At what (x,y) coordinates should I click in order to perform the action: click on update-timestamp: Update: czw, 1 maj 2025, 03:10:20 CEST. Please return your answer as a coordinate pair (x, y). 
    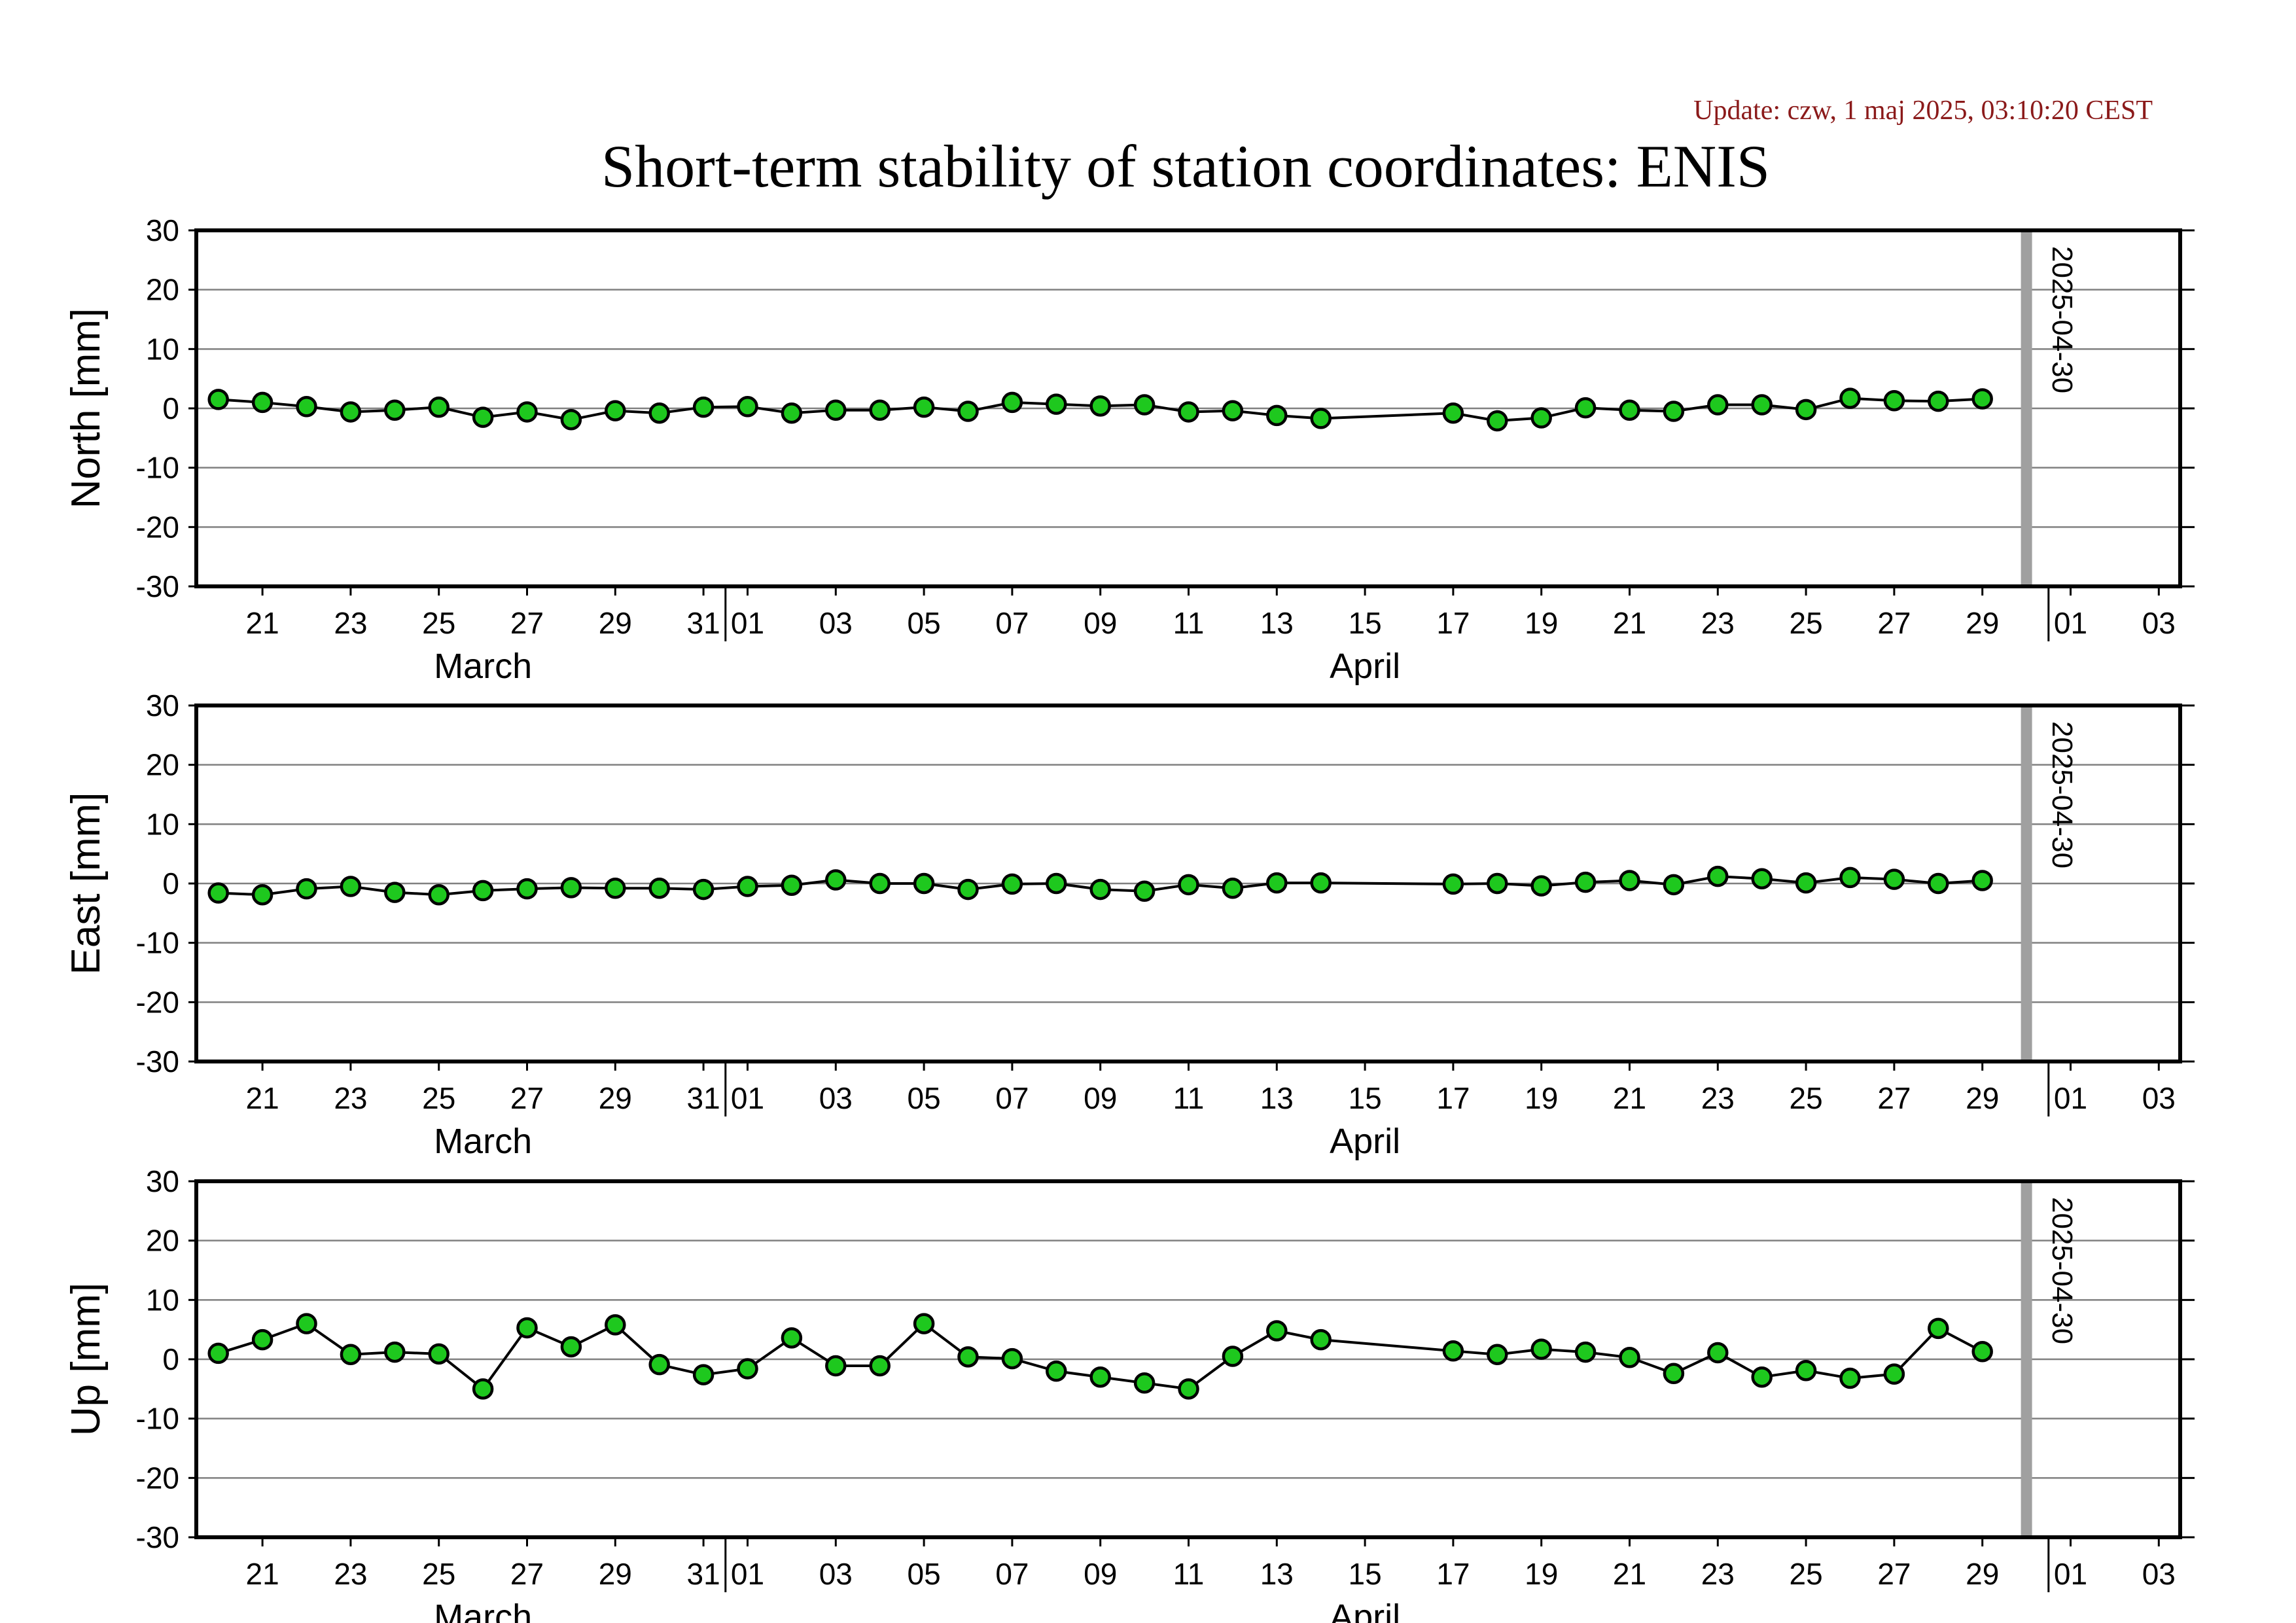
    Looking at the image, I should click on (1923, 111).